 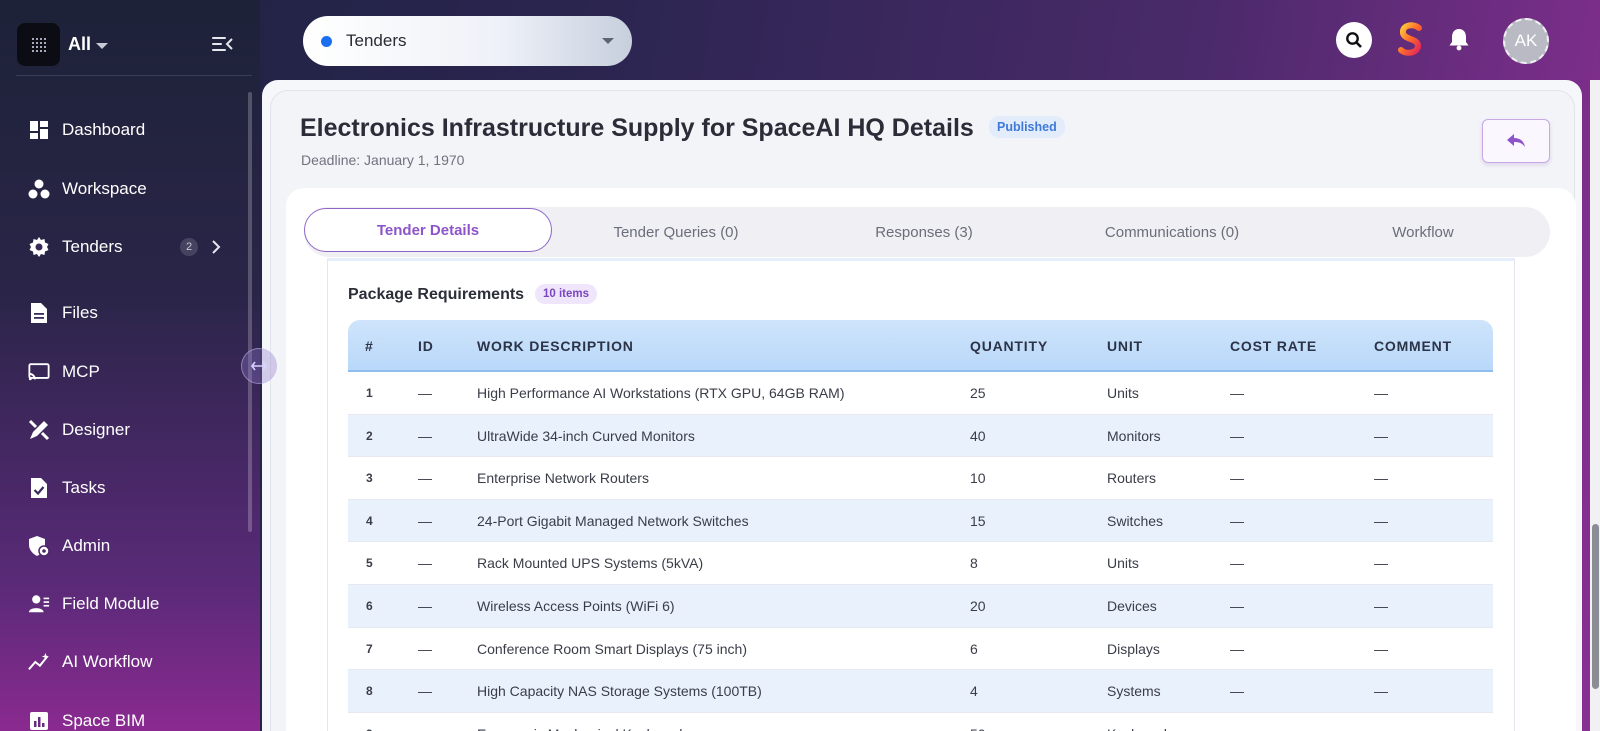 I want to click on main-scrollbar-thumb, so click(x=1595, y=606).